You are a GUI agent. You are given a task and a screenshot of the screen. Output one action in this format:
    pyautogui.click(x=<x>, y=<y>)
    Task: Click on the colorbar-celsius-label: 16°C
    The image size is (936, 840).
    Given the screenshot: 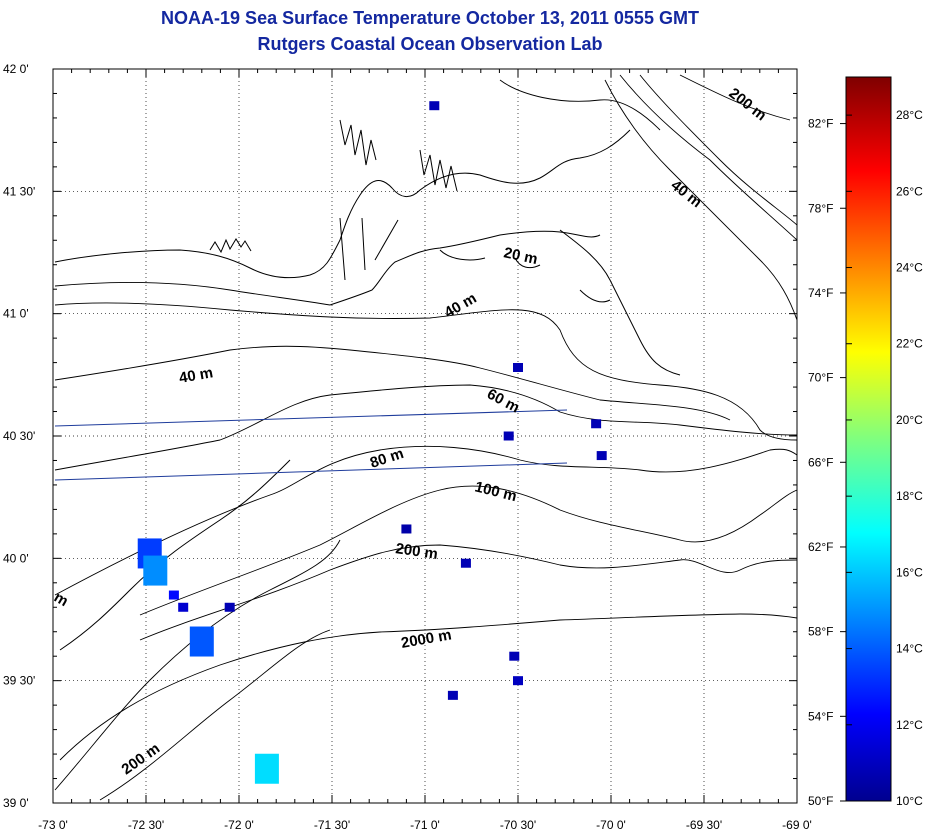 What is the action you would take?
    pyautogui.click(x=909, y=572)
    